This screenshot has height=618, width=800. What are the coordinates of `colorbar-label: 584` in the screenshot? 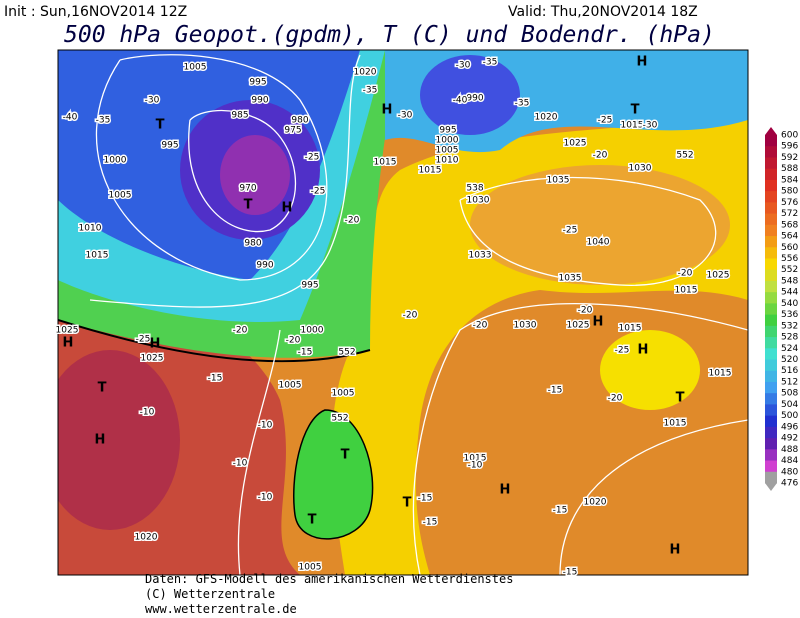 It's located at (789, 180).